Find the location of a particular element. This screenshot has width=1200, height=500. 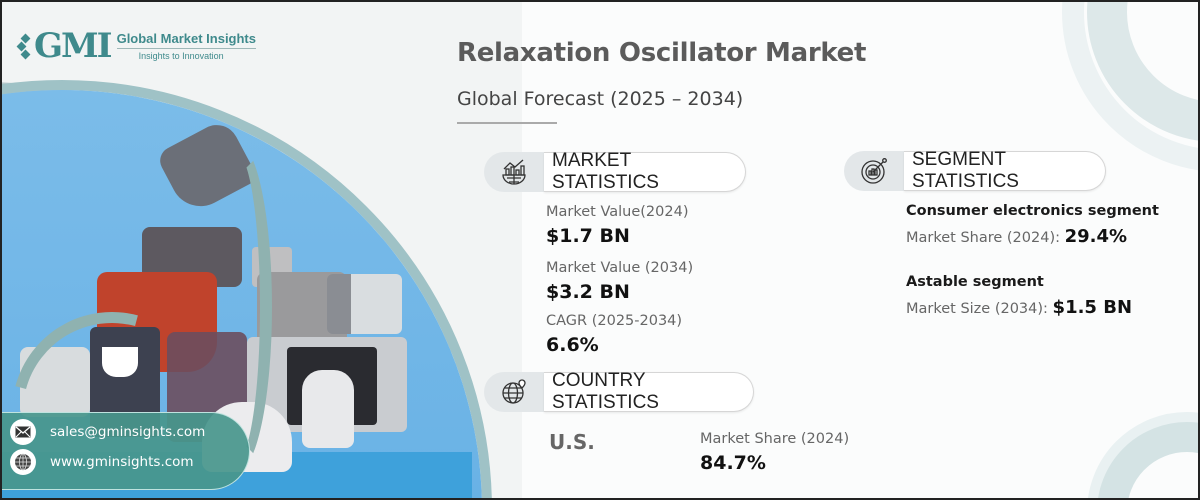

market-statistics-header: MARKET STATISTICS is located at coordinates (615, 171).